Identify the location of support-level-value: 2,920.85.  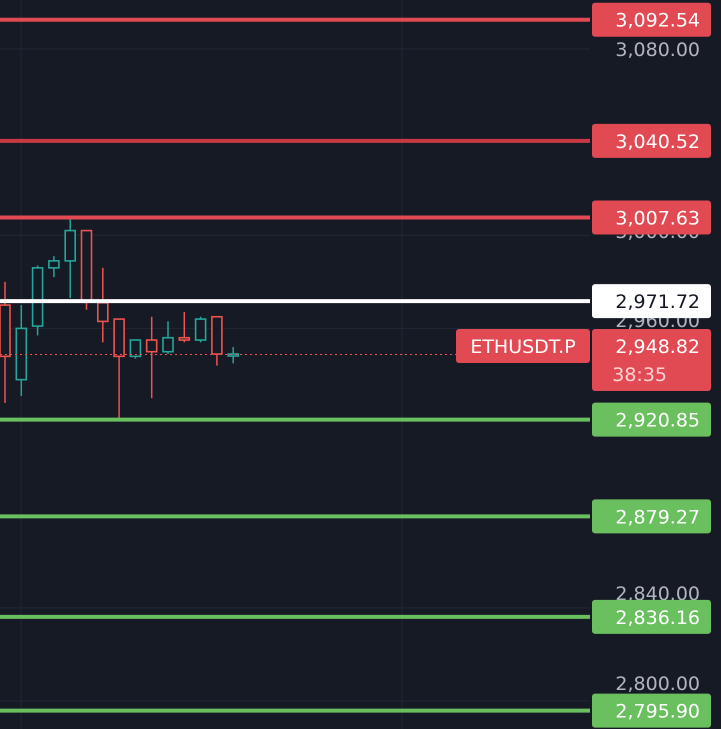
(657, 421).